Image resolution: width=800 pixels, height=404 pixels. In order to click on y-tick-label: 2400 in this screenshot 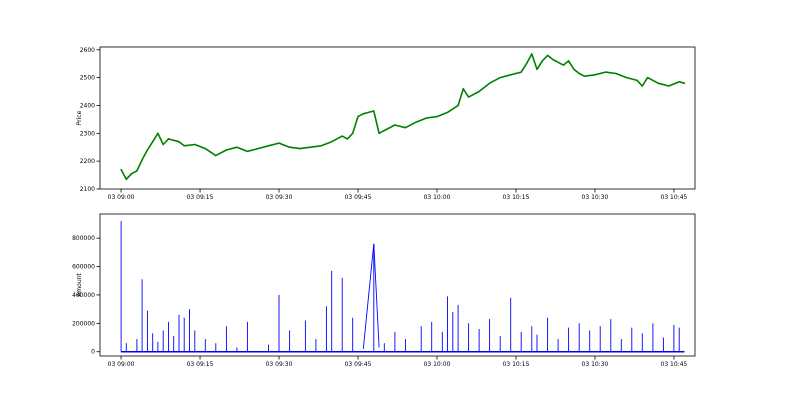, I will do `click(87, 105)`.